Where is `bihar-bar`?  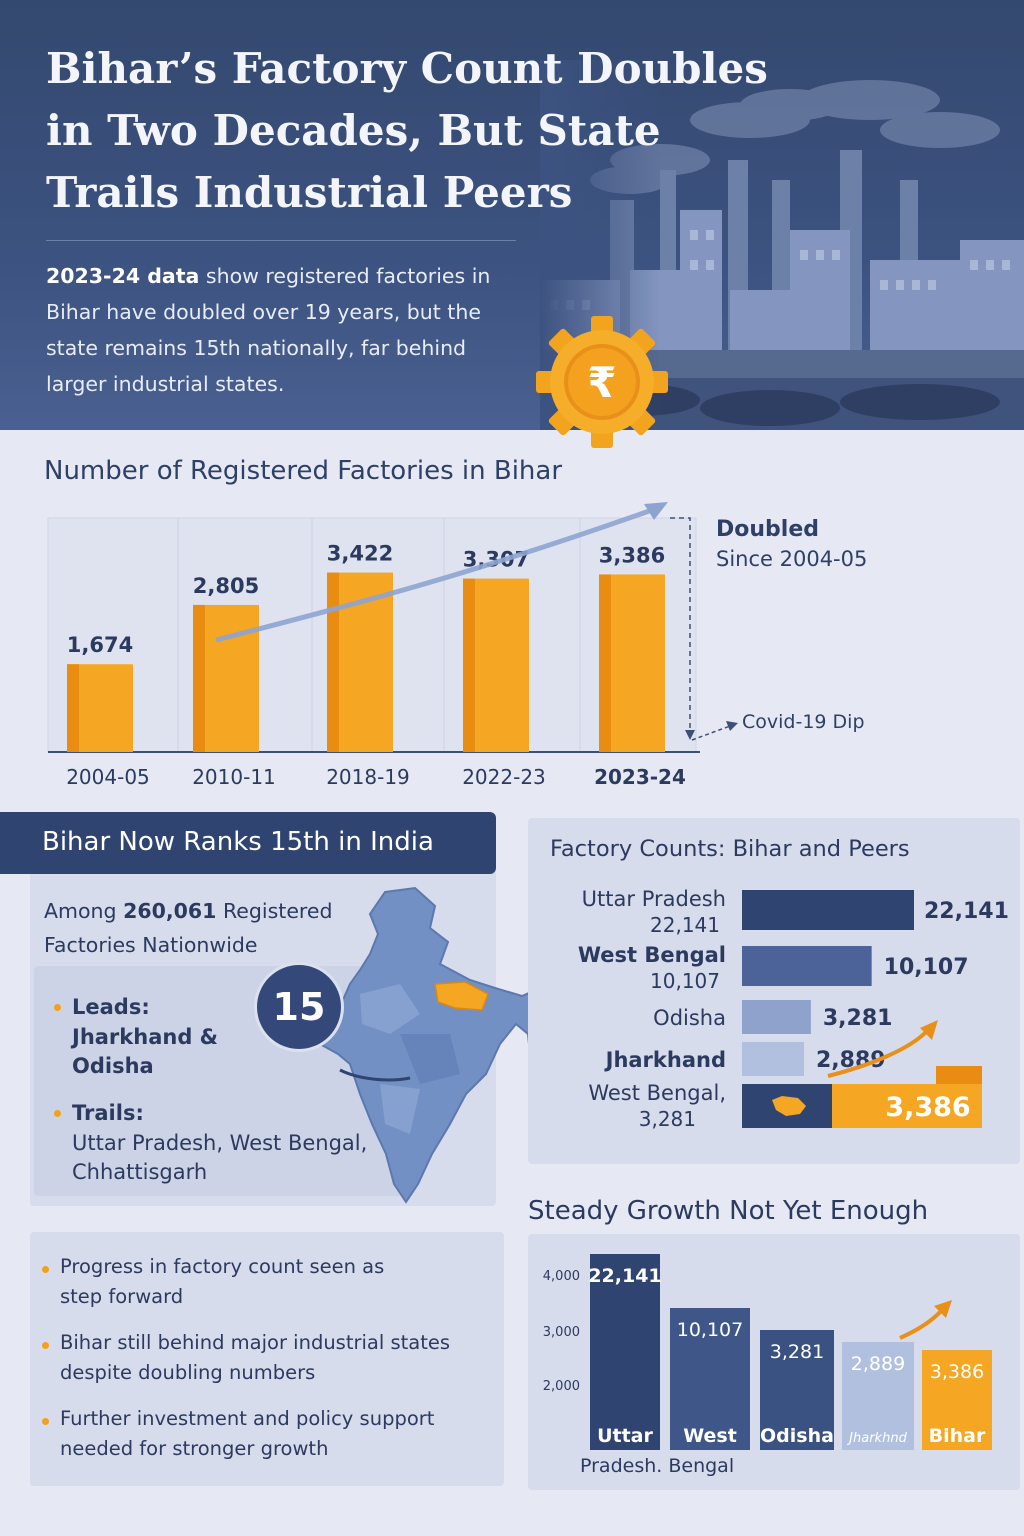
bihar-bar is located at coordinates (907, 1106).